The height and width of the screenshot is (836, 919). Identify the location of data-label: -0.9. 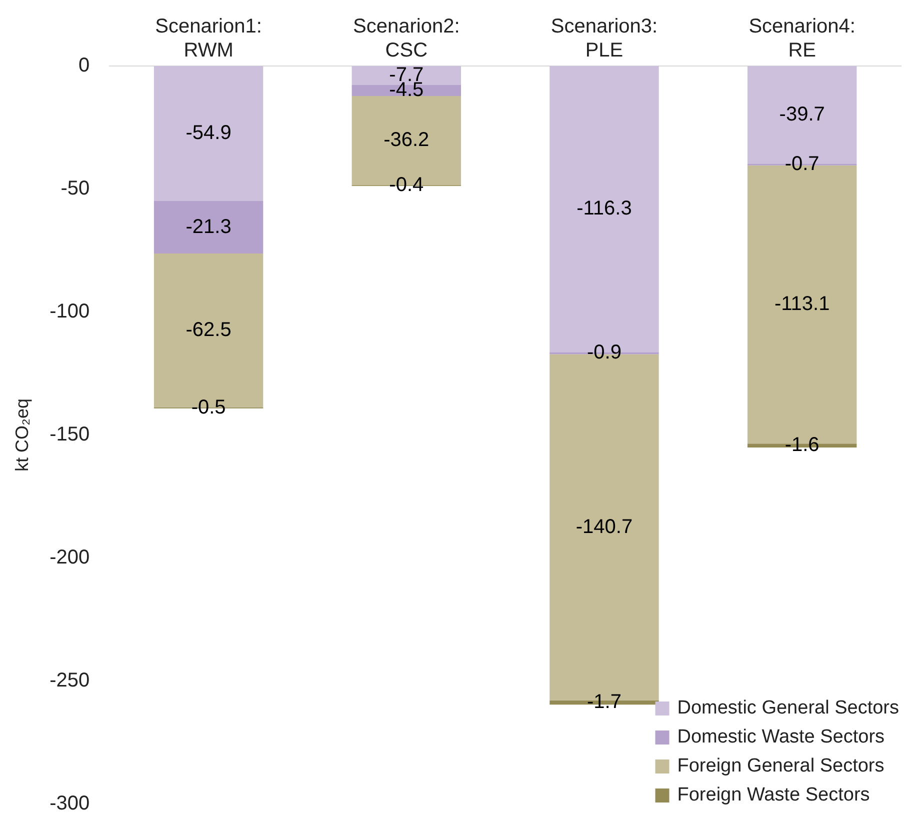
(604, 353).